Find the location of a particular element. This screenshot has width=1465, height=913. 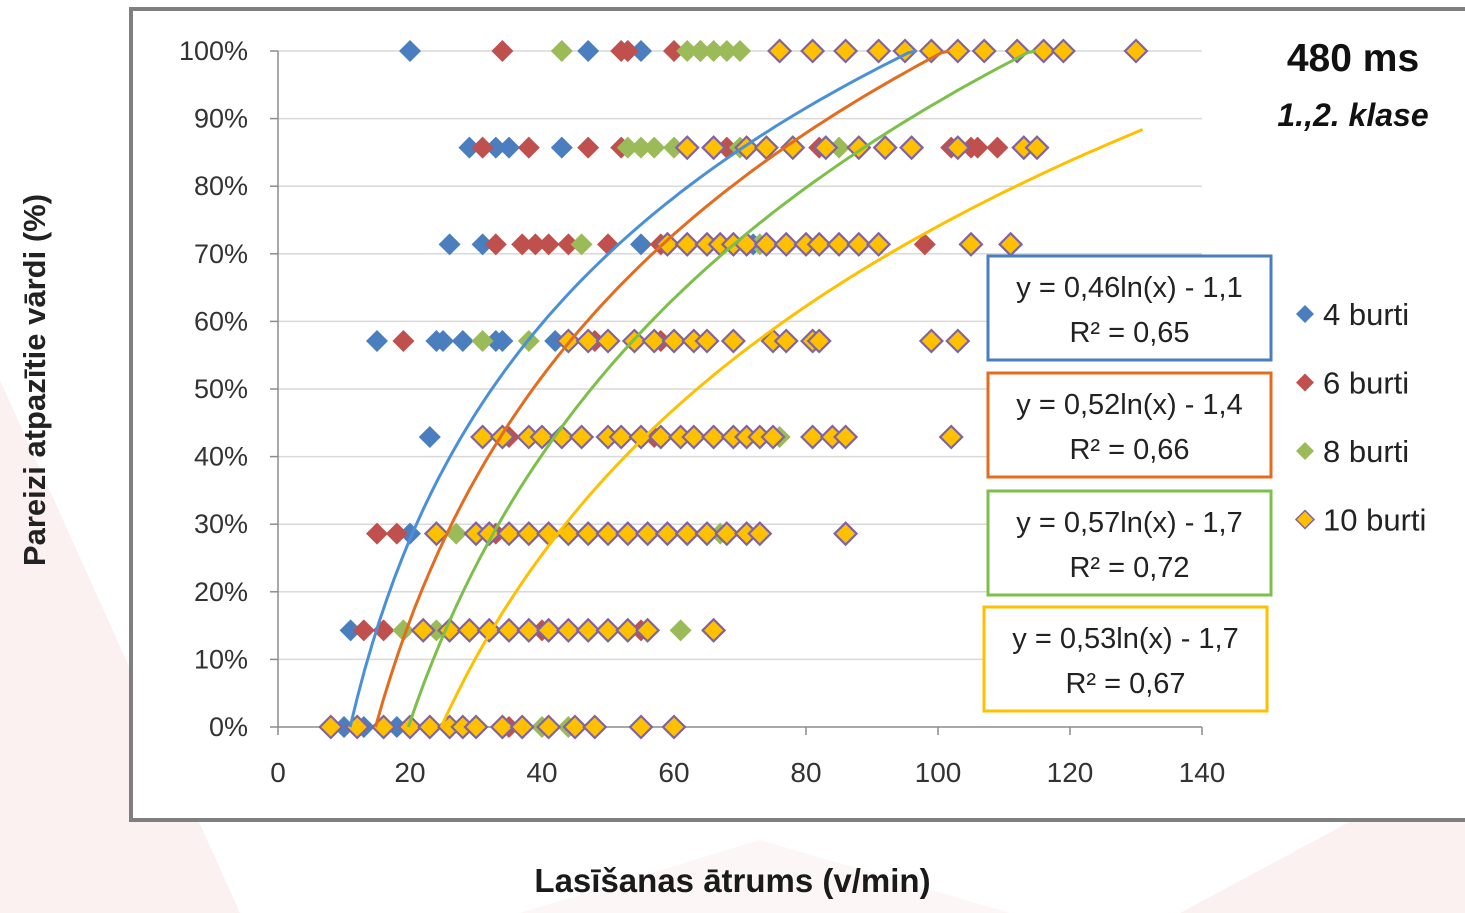

chart-title: 480 ms is located at coordinates (1353, 58).